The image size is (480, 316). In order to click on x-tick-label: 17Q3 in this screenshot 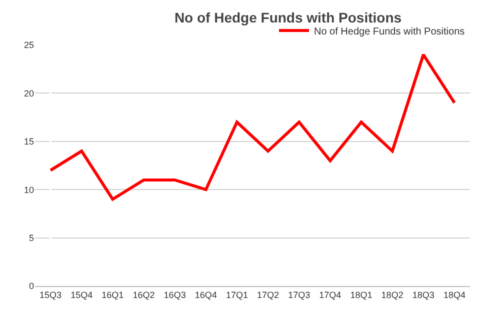, I will do `click(299, 295)`.